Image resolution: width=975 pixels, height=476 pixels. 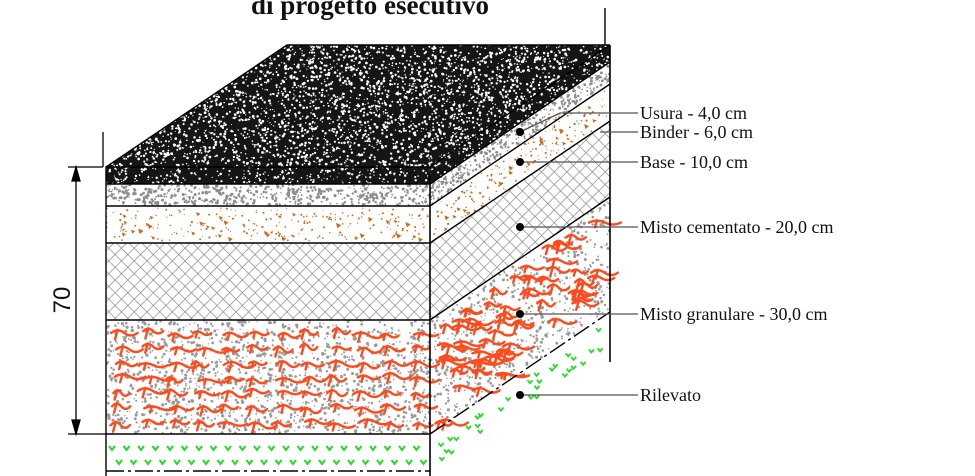 I want to click on label-misto-granulare: Misto granulare - 30,0 cm, so click(x=733, y=314).